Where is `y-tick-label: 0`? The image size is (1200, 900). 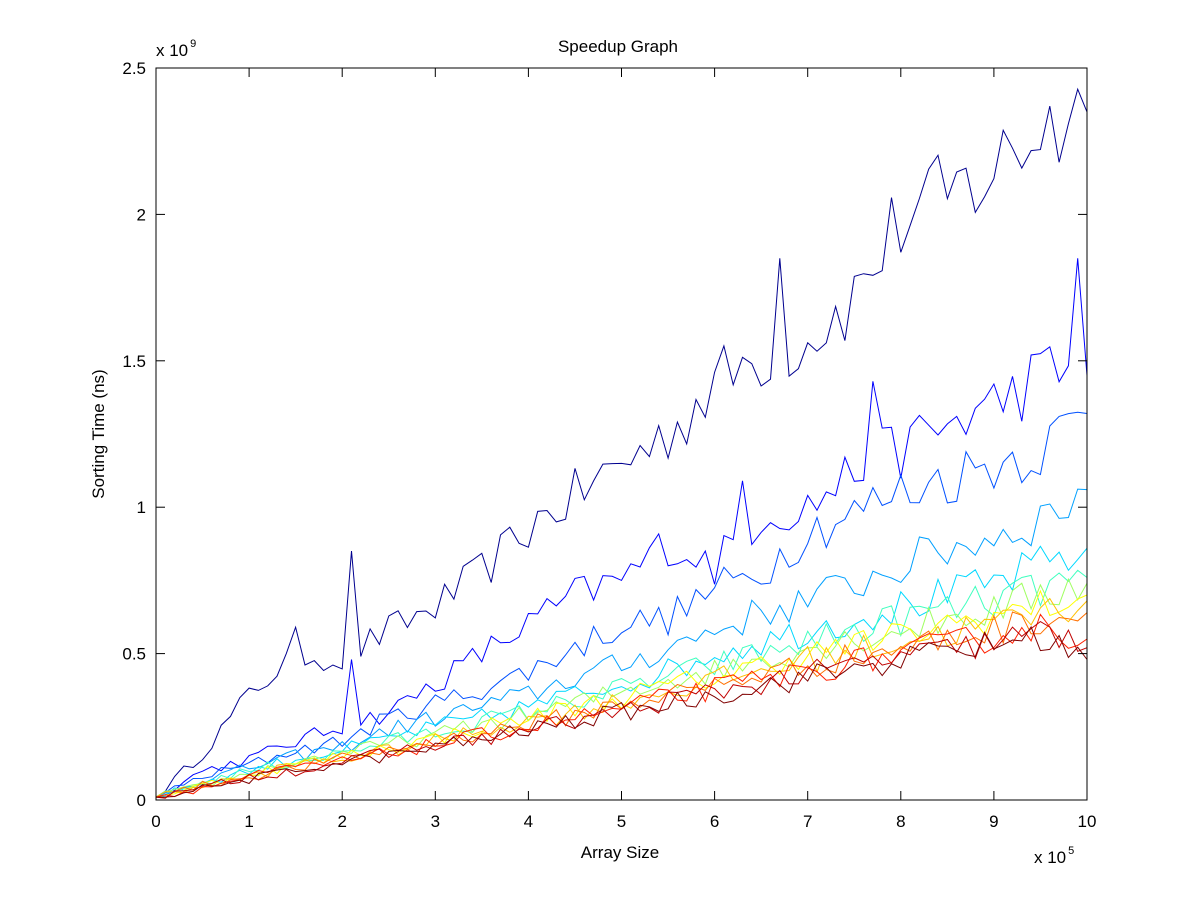
y-tick-label: 0 is located at coordinates (141, 800).